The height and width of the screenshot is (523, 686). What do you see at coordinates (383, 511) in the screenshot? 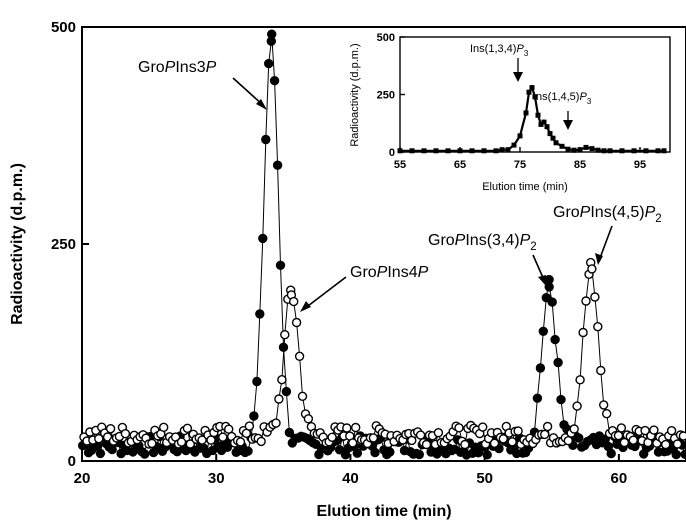
I see `main-x-axis-title: Elution time (min)` at bounding box center [383, 511].